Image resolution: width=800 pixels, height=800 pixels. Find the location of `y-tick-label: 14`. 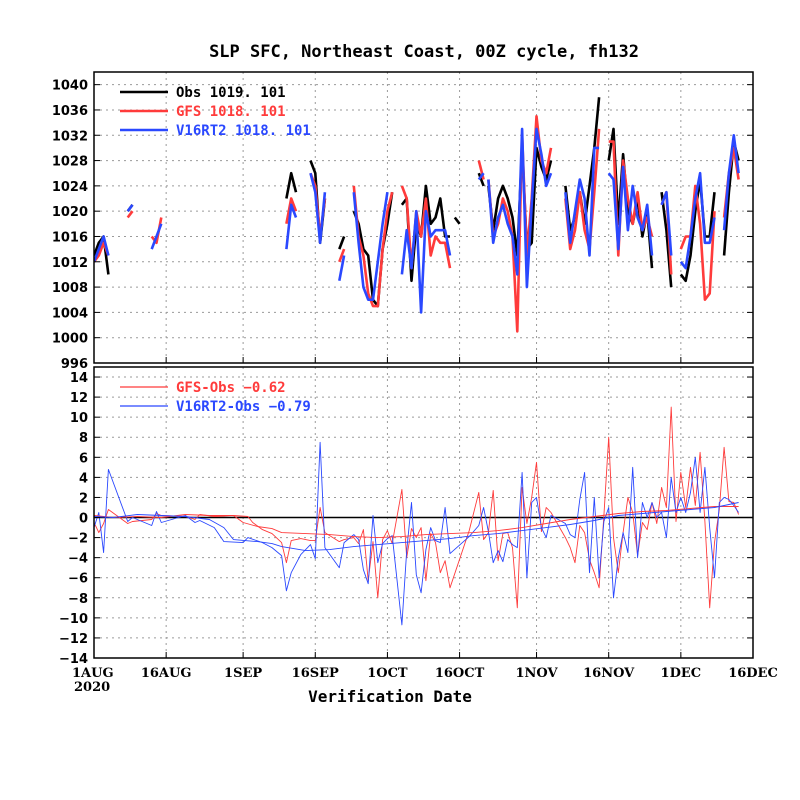

y-tick-label: 14 is located at coordinates (79, 378).